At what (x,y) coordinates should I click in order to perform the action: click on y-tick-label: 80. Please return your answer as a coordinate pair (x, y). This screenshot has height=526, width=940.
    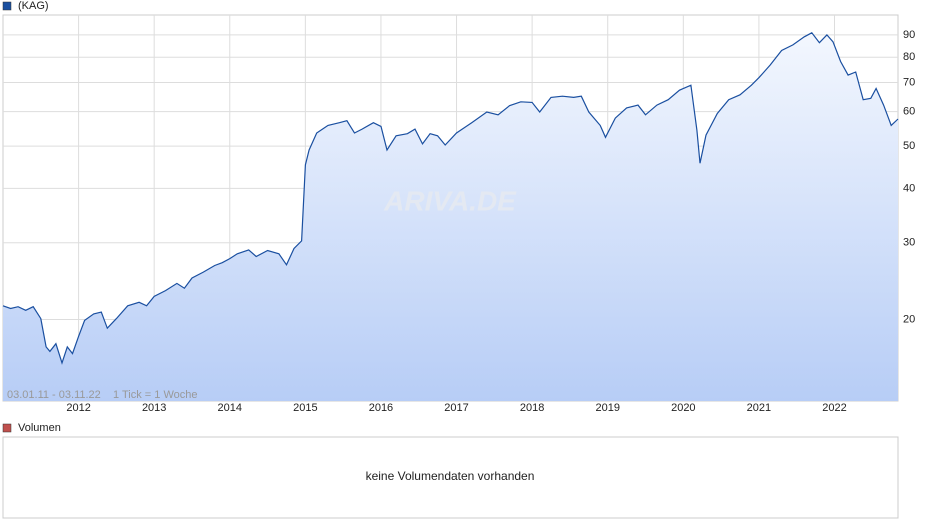
    Looking at the image, I should click on (909, 57).